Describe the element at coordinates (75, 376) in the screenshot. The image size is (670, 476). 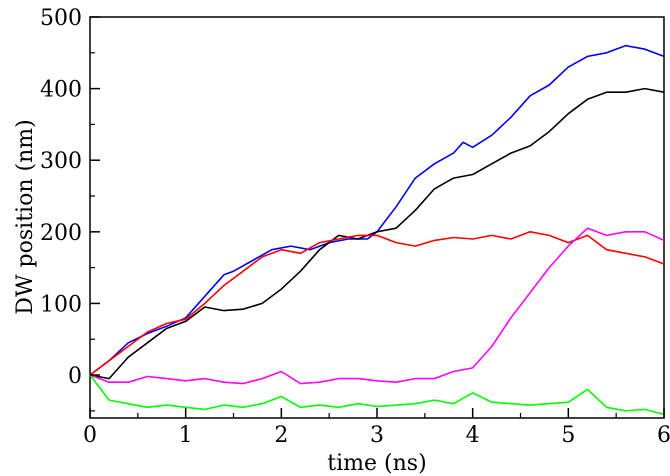
I see `y-tick-label: 0` at that location.